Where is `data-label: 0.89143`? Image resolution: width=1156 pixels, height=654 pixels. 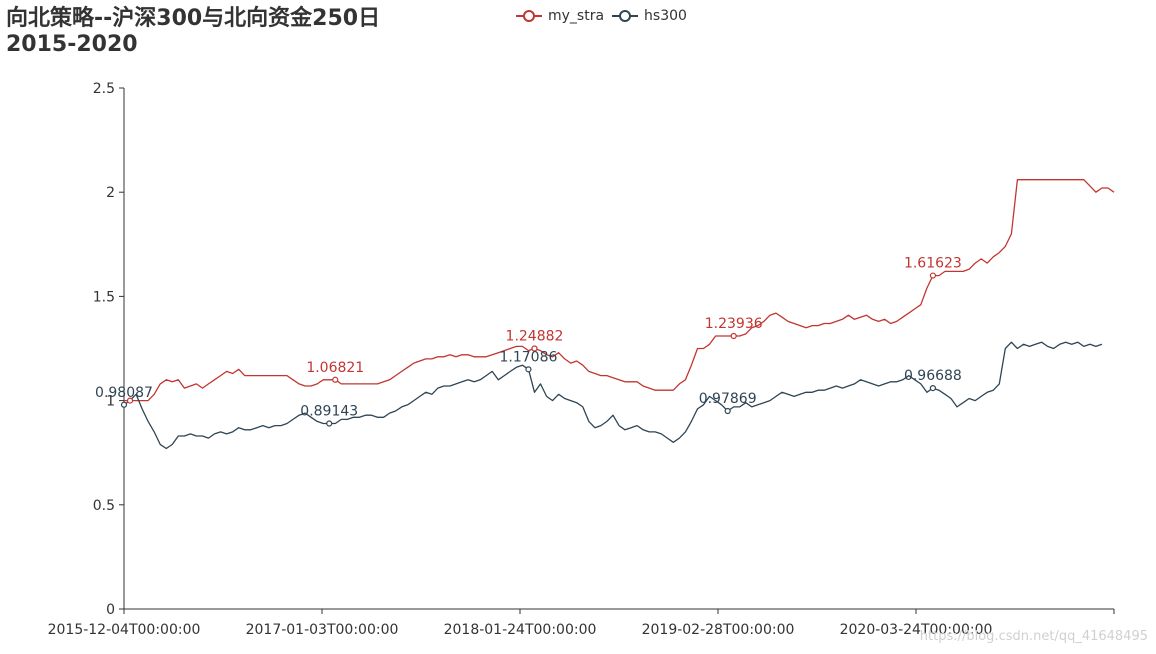 data-label: 0.89143 is located at coordinates (329, 412).